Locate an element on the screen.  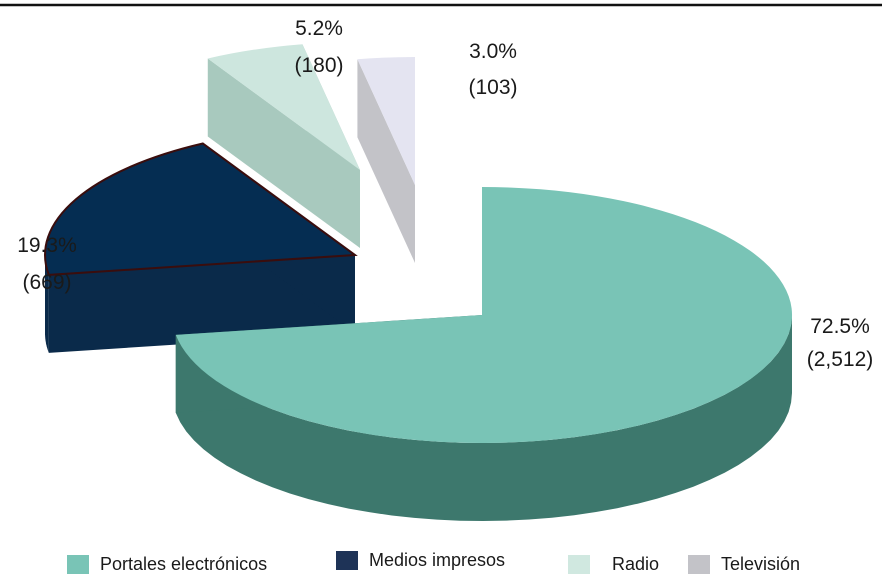
legend-label-portales: Portales electrónicos is located at coordinates (184, 564).